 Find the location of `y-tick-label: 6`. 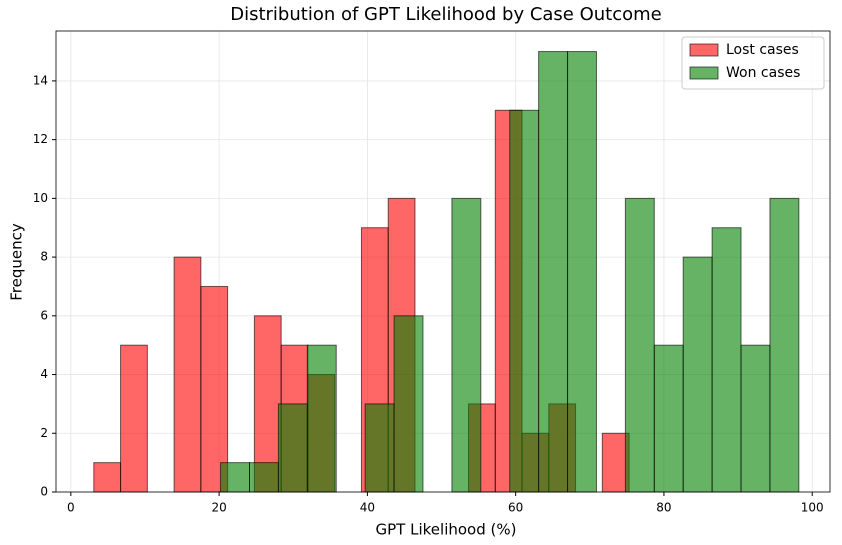

y-tick-label: 6 is located at coordinates (44, 315).